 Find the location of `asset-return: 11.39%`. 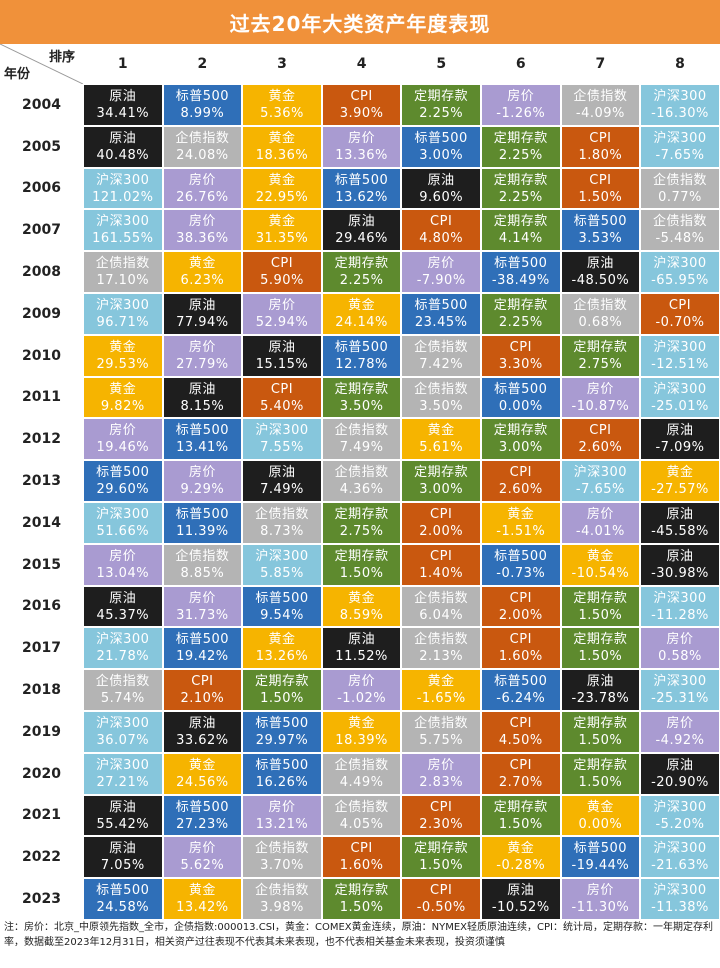

asset-return: 11.39% is located at coordinates (202, 531).